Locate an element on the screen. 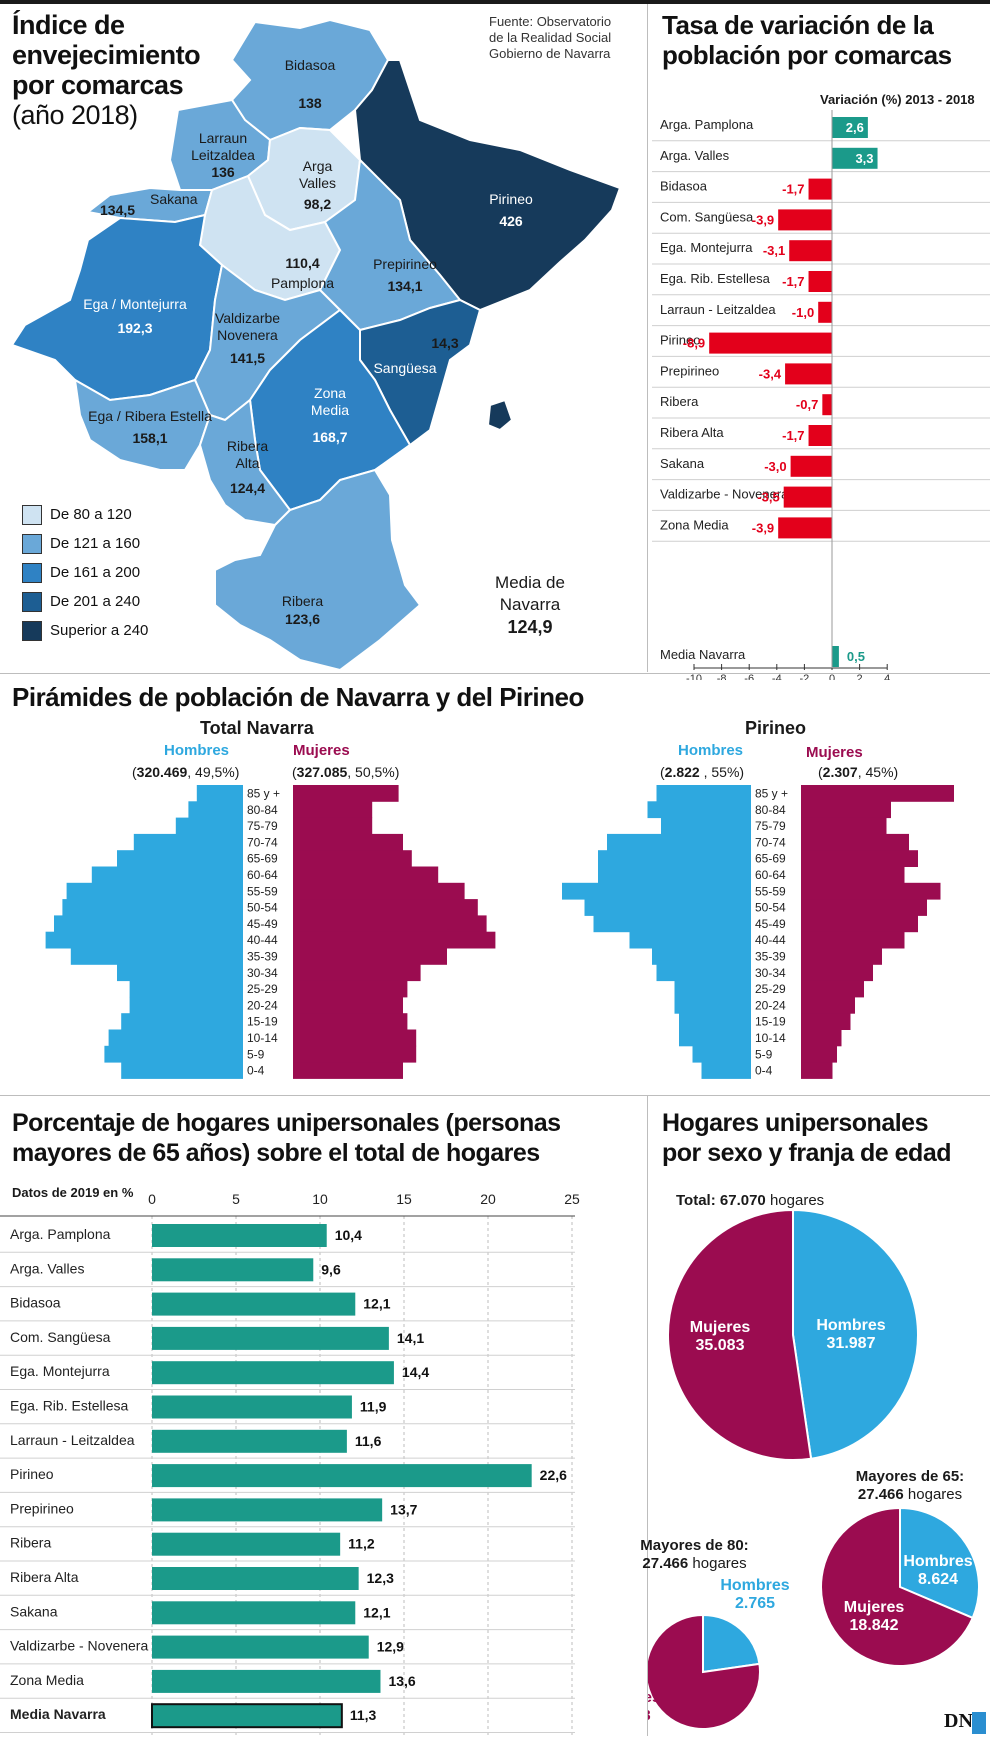 The width and height of the screenshot is (990, 1740). value-label: -3,0 is located at coordinates (775, 466).